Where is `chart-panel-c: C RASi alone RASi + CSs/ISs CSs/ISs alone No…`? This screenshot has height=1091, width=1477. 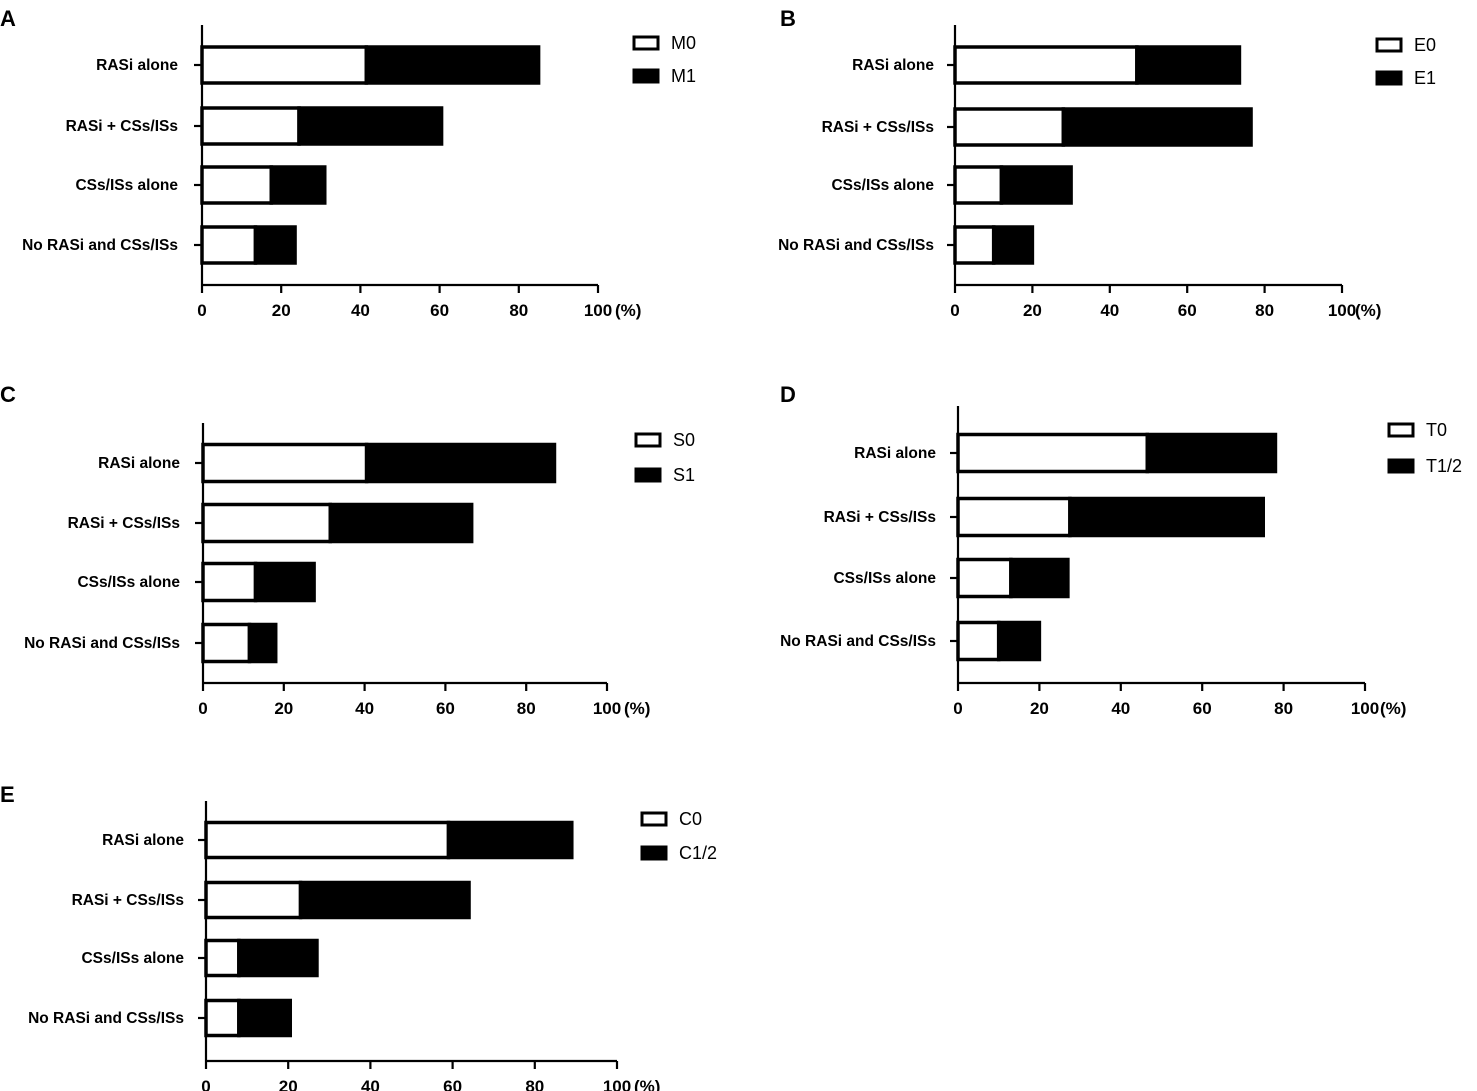 chart-panel-c: C RASi alone RASi + CSs/ISs CSs/ISs alone No… is located at coordinates (347, 550).